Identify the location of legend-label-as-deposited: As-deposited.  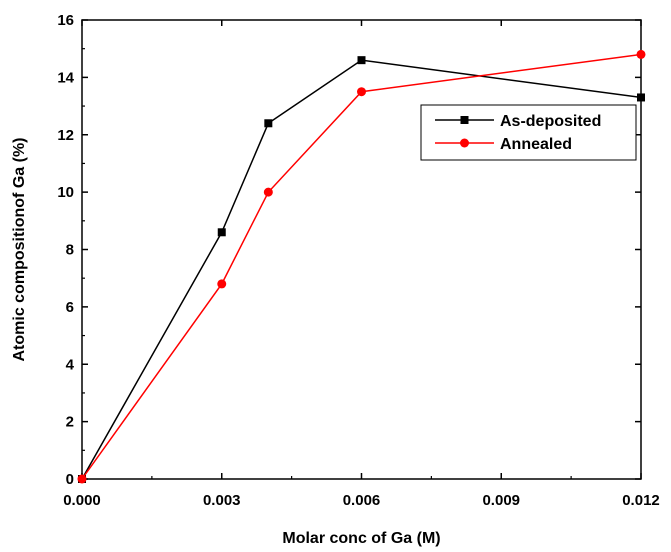
(550, 121).